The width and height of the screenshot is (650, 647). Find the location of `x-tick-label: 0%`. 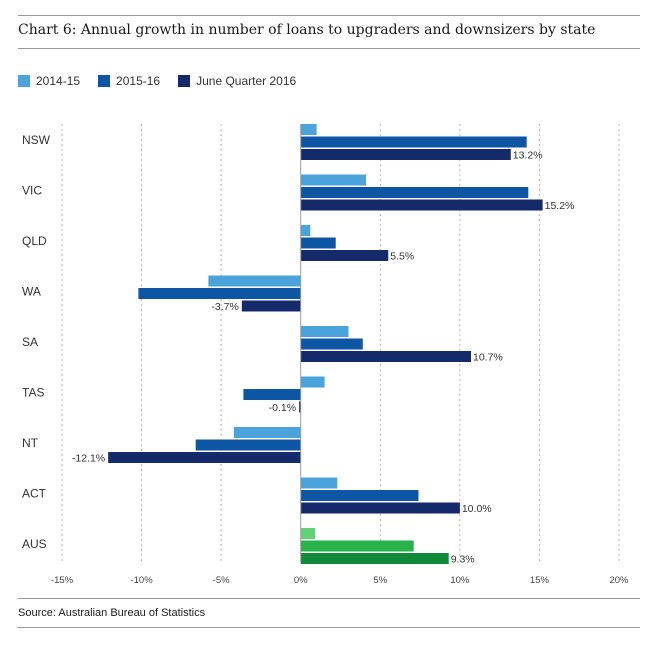

x-tick-label: 0% is located at coordinates (301, 580).